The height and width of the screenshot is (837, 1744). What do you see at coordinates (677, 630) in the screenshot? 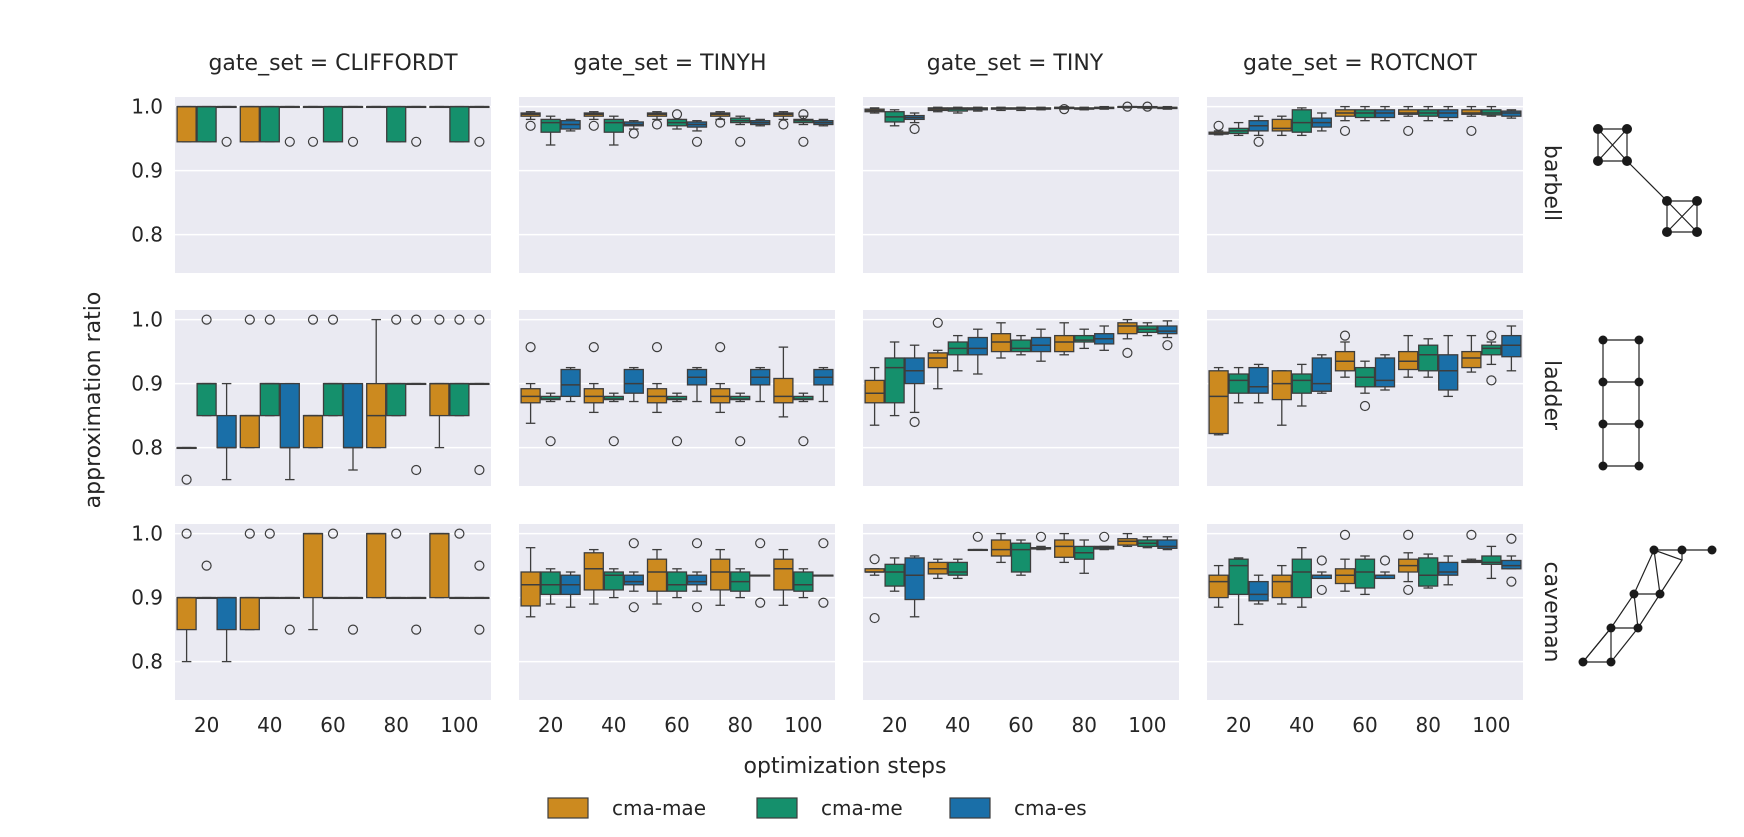
I see `facet-panel-2-1: 20 40 60 80 100` at bounding box center [677, 630].